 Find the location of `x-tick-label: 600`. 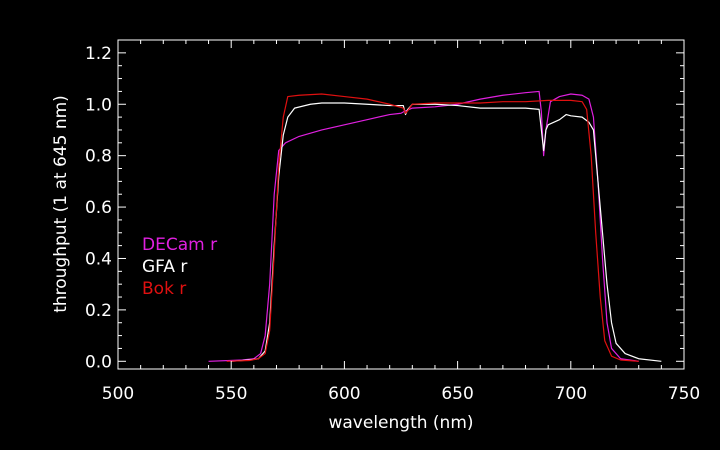

x-tick-label: 600 is located at coordinates (344, 394).